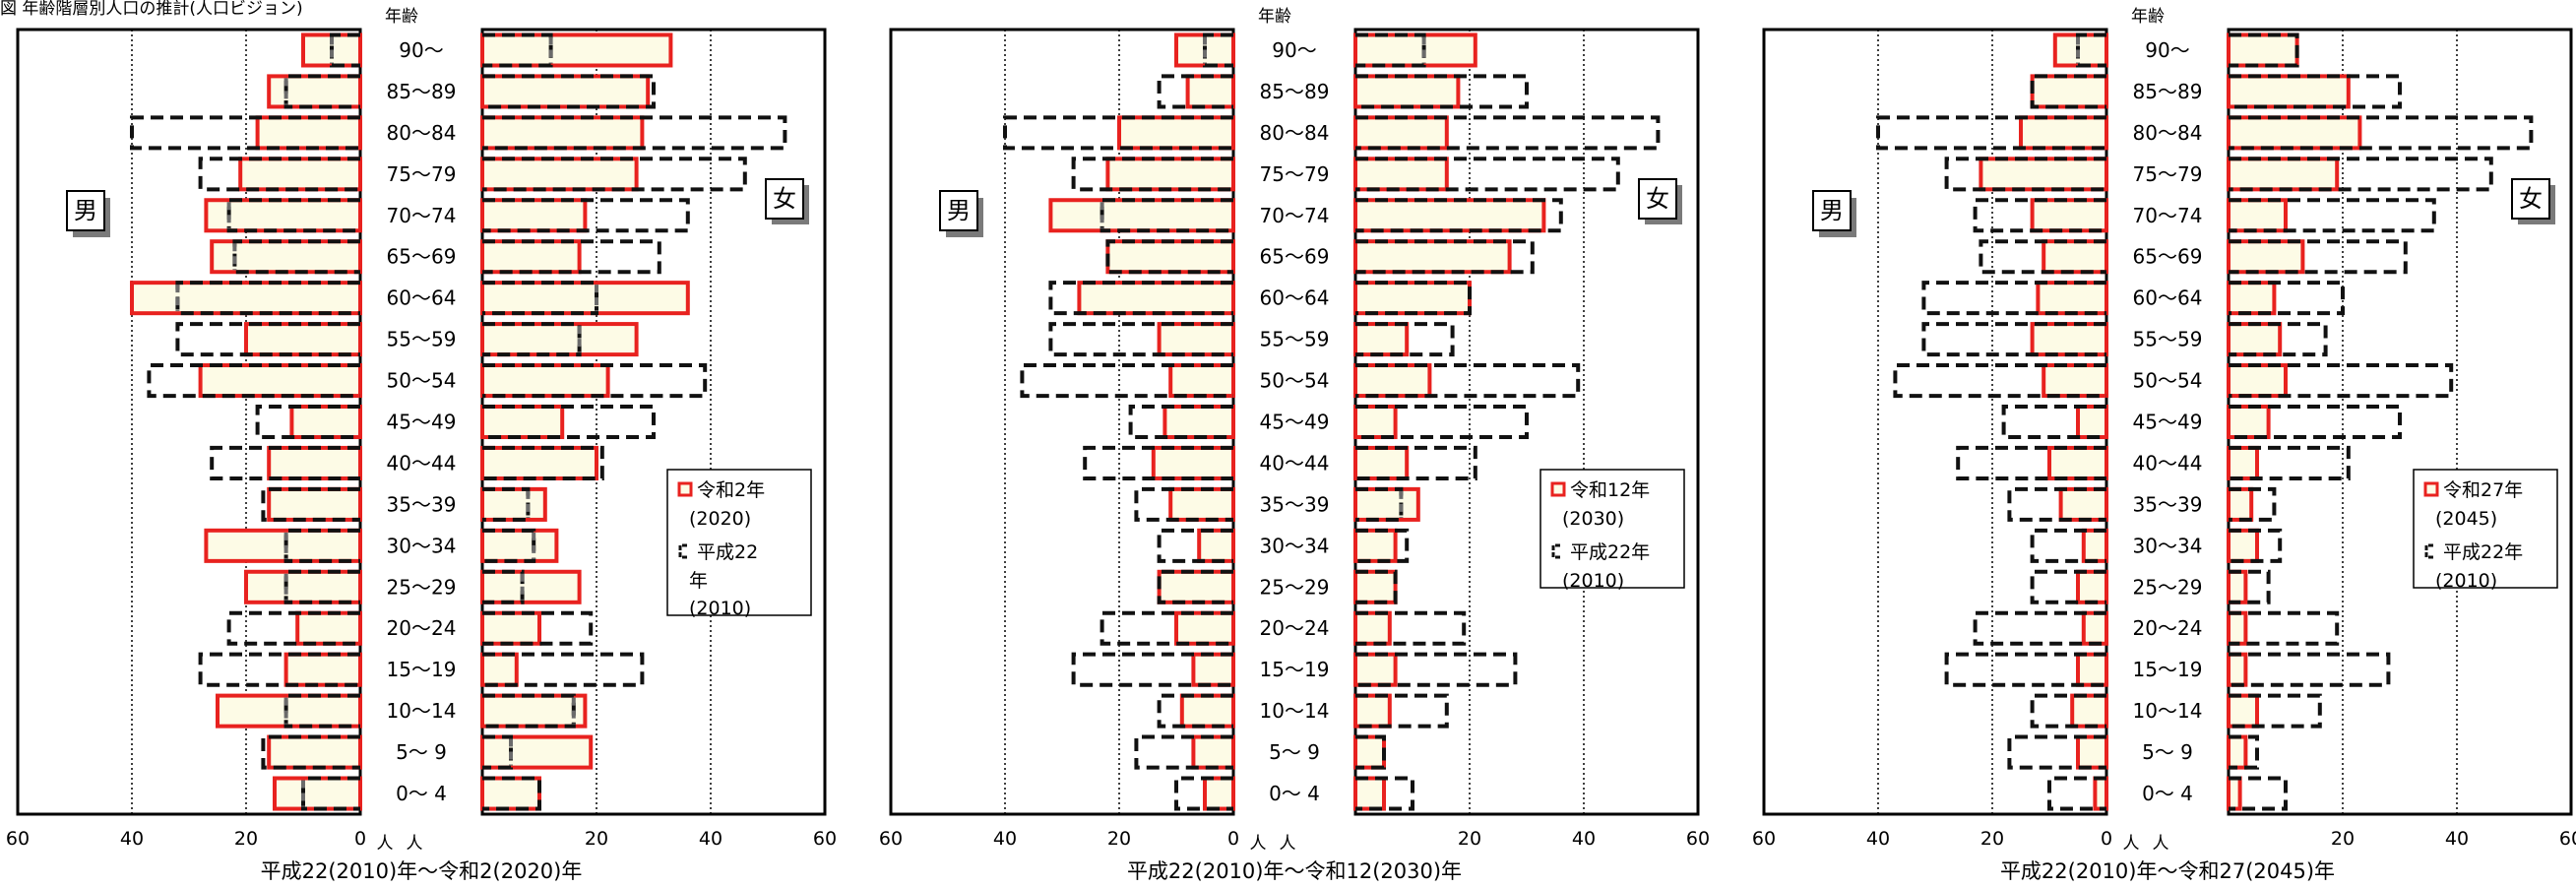 This screenshot has width=2576, height=888. Describe the element at coordinates (2466, 519) in the screenshot. I see `legend-current-year: (2045)` at that location.